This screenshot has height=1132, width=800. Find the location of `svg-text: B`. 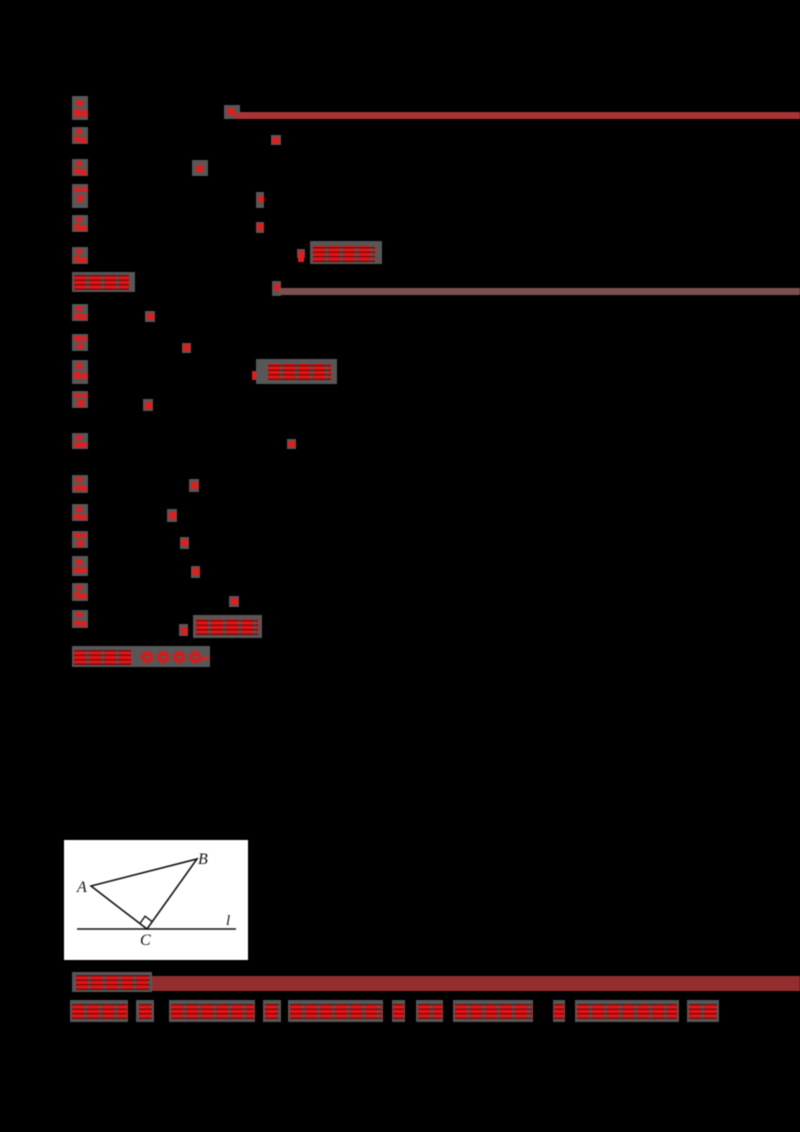

svg-text: B is located at coordinates (203, 859).